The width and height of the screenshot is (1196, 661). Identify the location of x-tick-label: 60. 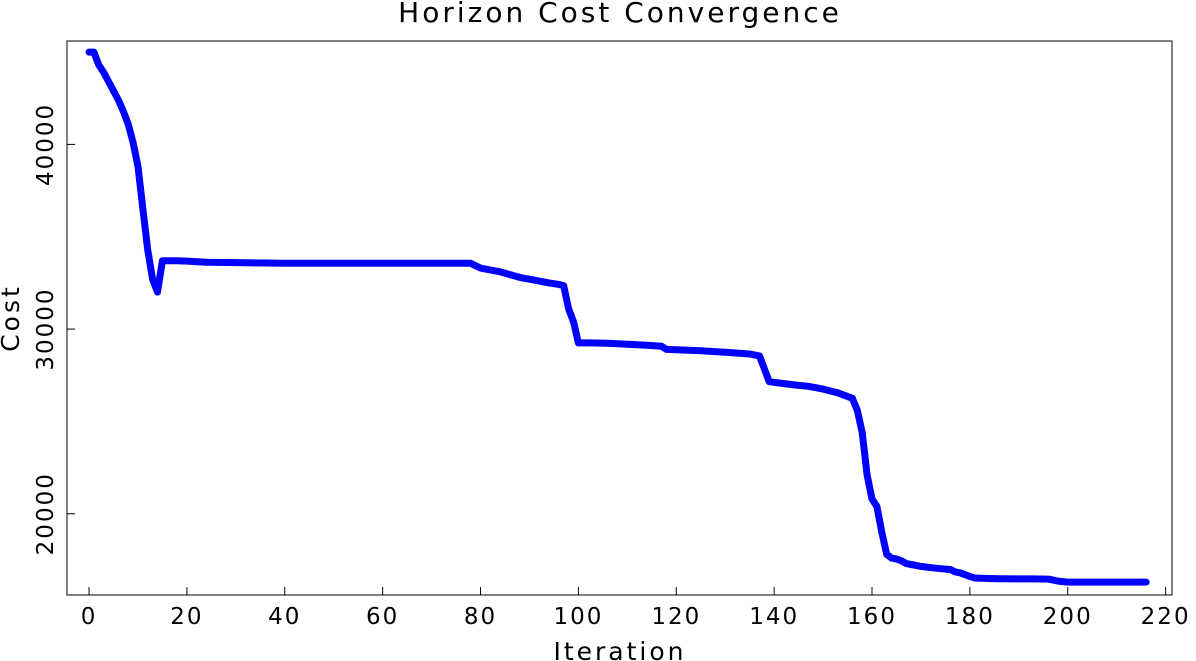
(382, 617).